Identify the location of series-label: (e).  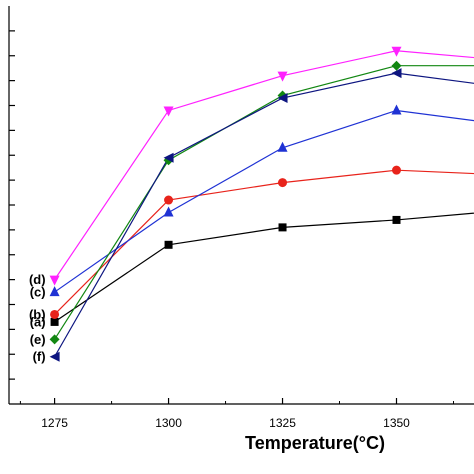
(38, 339).